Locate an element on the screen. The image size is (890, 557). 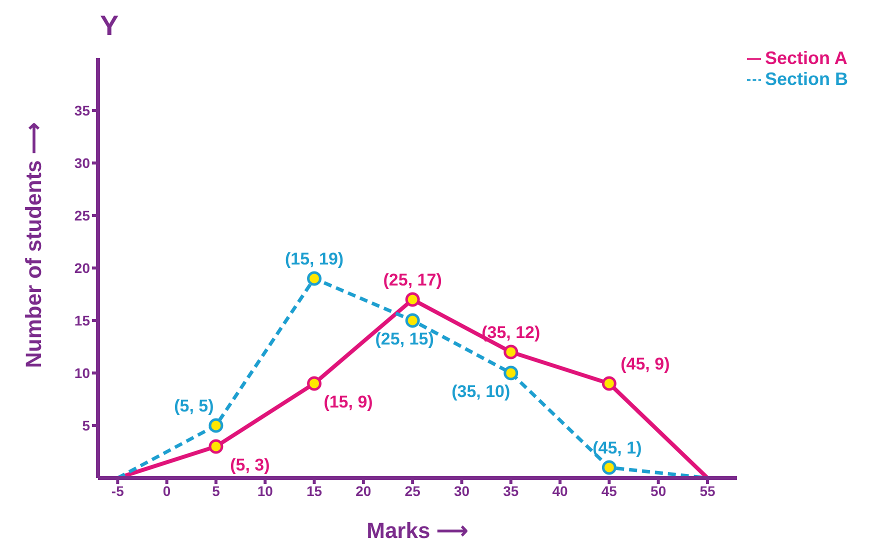
y-tick-label: 10 is located at coordinates (82, 372).